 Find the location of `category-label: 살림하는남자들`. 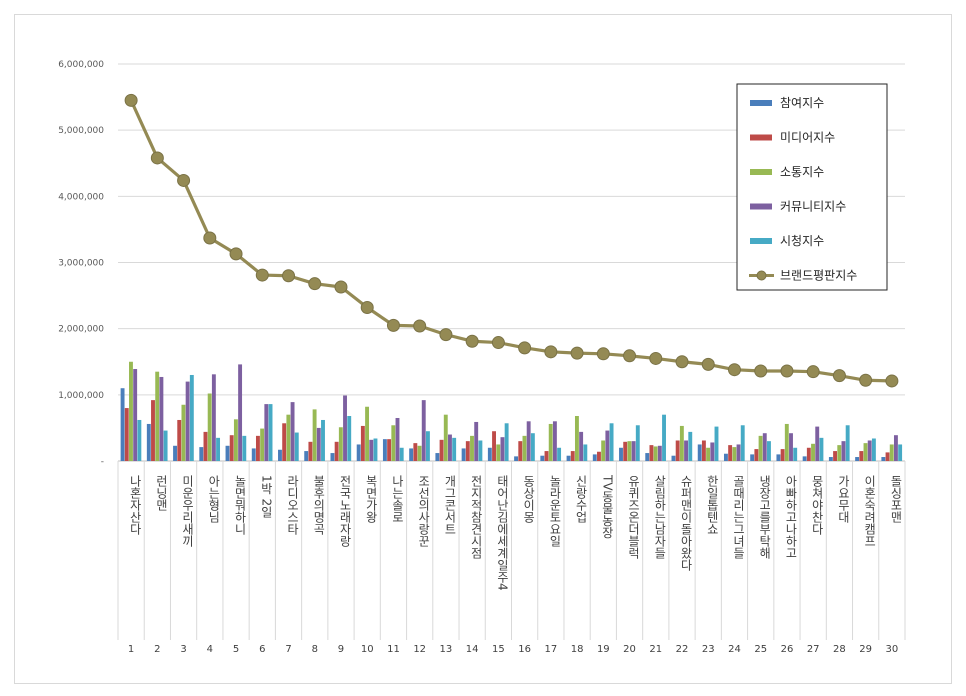

category-label: 살림하는남자들 is located at coordinates (660, 517).